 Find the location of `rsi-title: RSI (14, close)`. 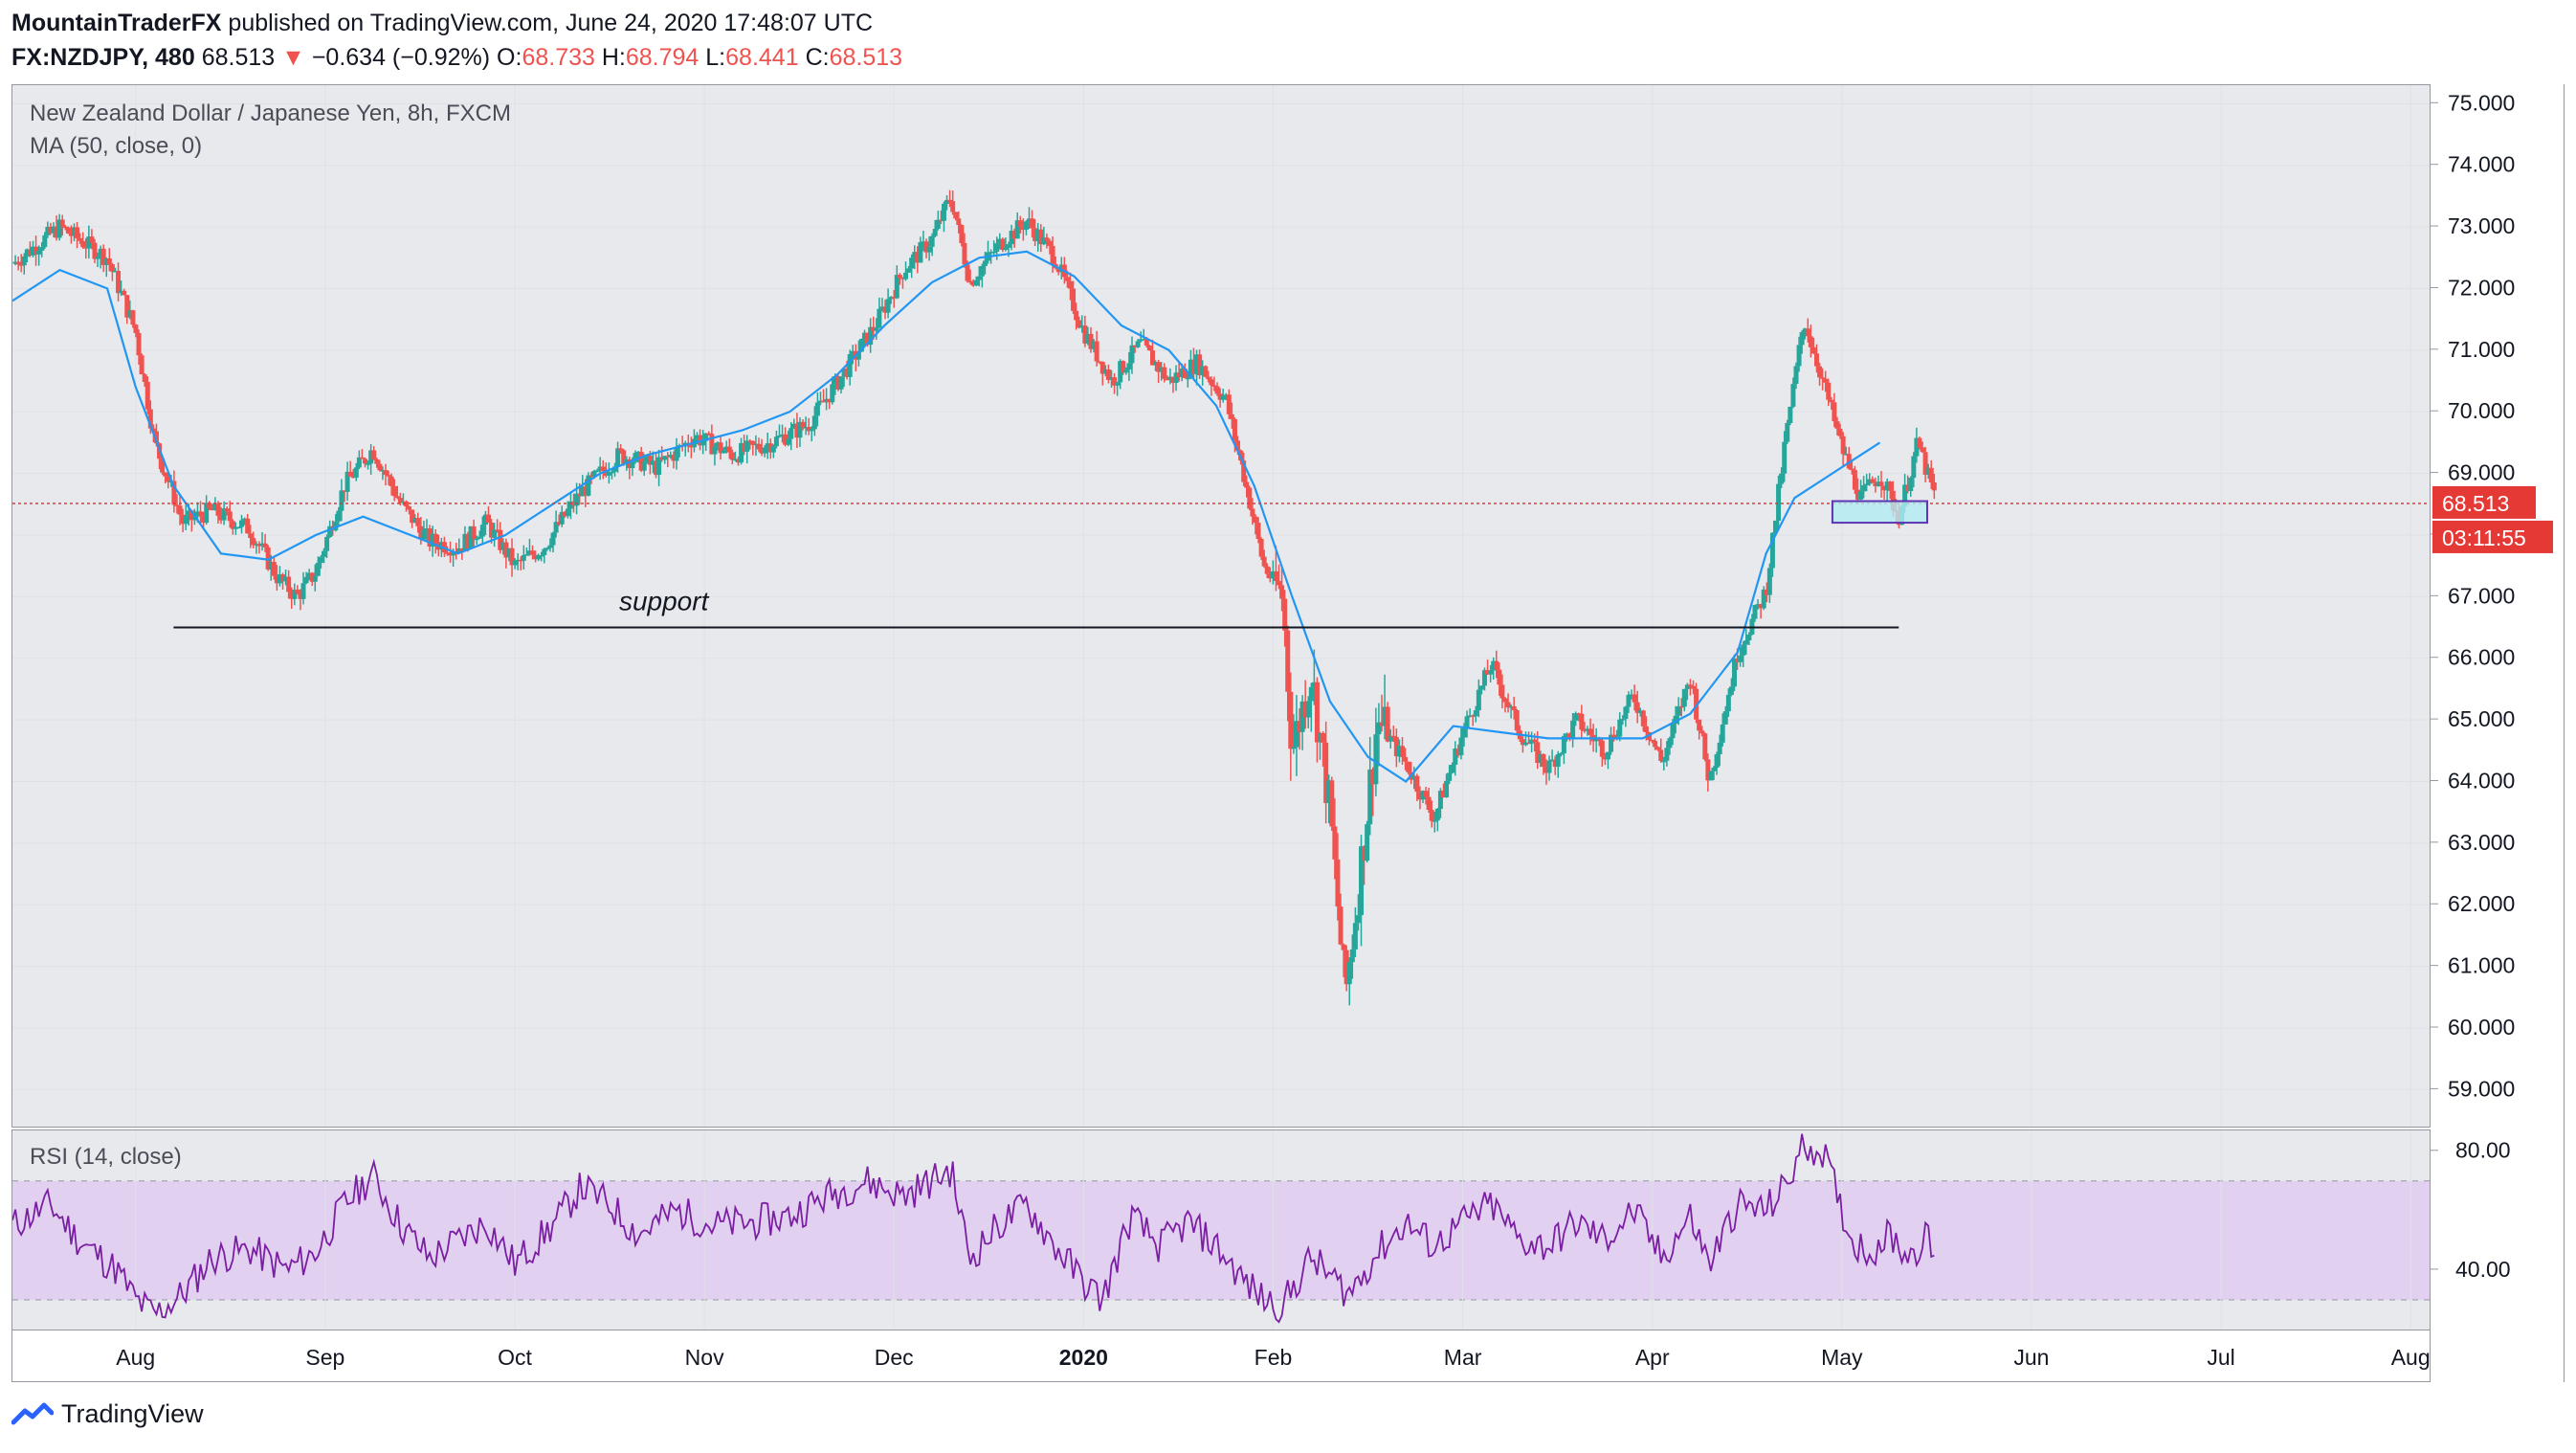

rsi-title: RSI (14, close) is located at coordinates (106, 1157).